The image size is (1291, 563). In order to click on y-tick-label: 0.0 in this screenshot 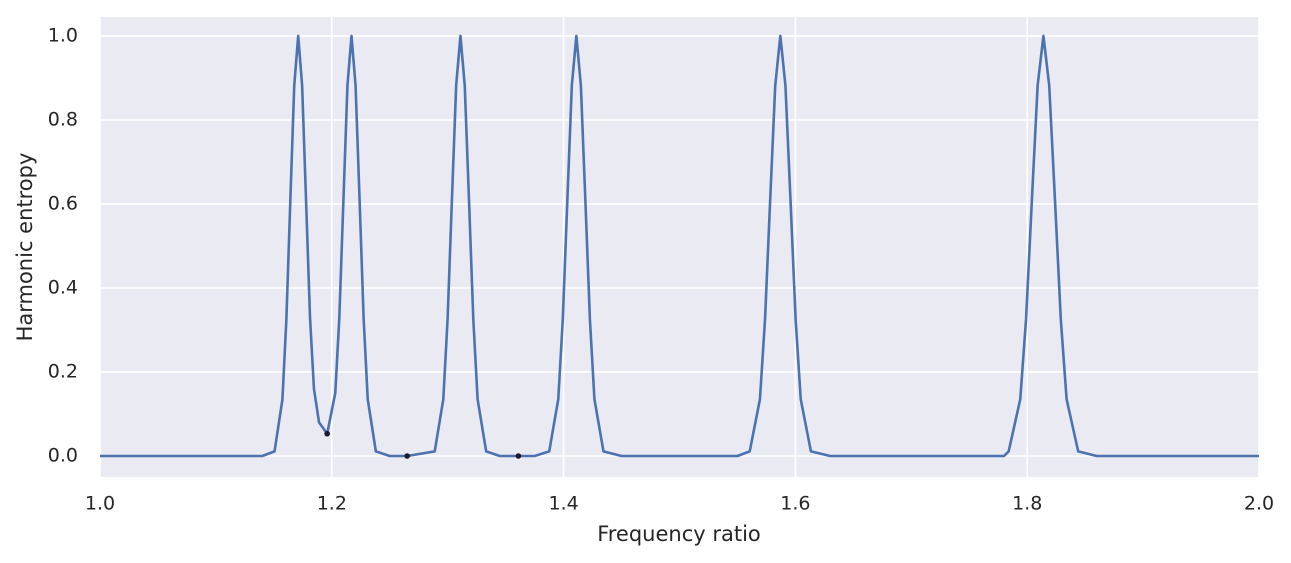, I will do `click(63, 455)`.